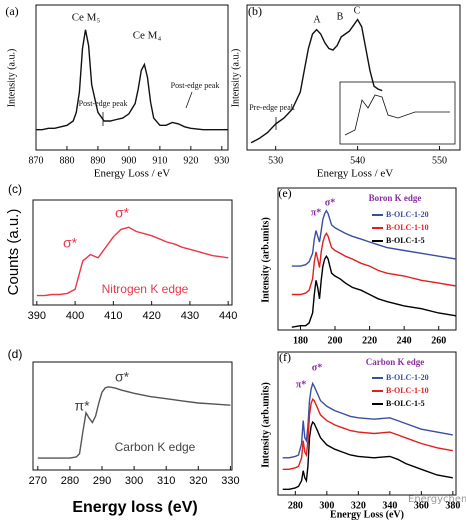 This screenshot has width=466, height=523. Describe the element at coordinates (275, 160) in the screenshot. I see `x-tick-label: 530` at that location.